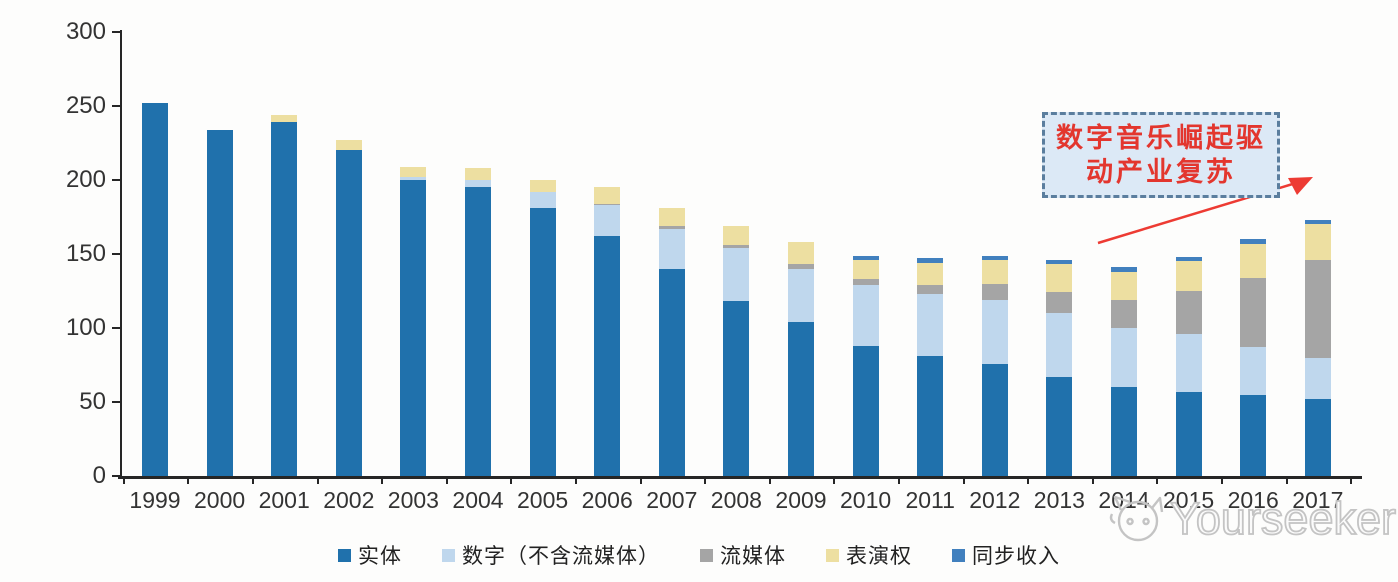  What do you see at coordinates (1318, 500) in the screenshot?
I see `x-axis-year-label: 2017` at bounding box center [1318, 500].